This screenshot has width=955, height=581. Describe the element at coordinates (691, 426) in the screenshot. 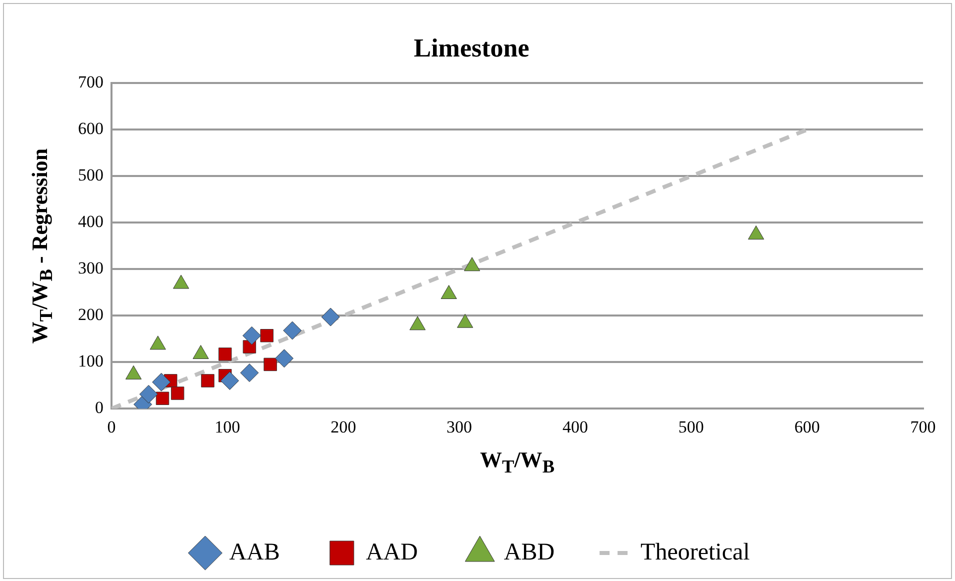

I see `x-tick-label: 500` at that location.